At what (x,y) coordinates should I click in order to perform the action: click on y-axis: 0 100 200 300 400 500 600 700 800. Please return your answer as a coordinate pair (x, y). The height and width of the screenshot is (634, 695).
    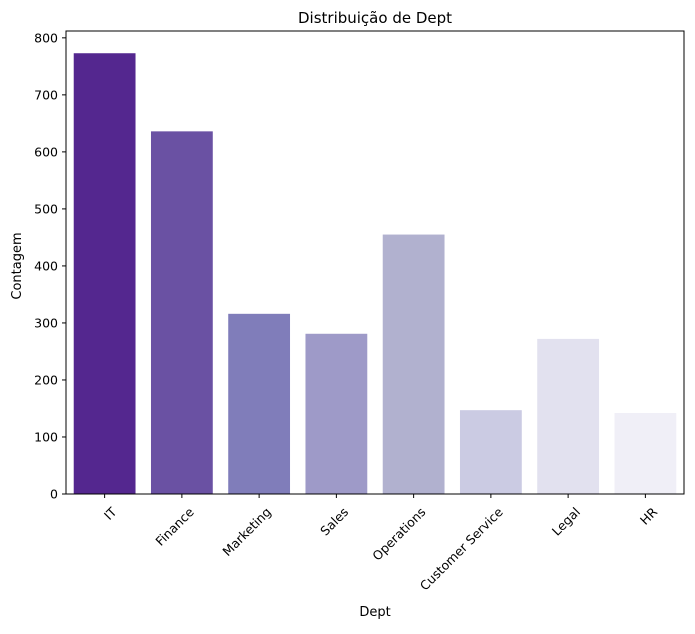
    Looking at the image, I should click on (50, 266).